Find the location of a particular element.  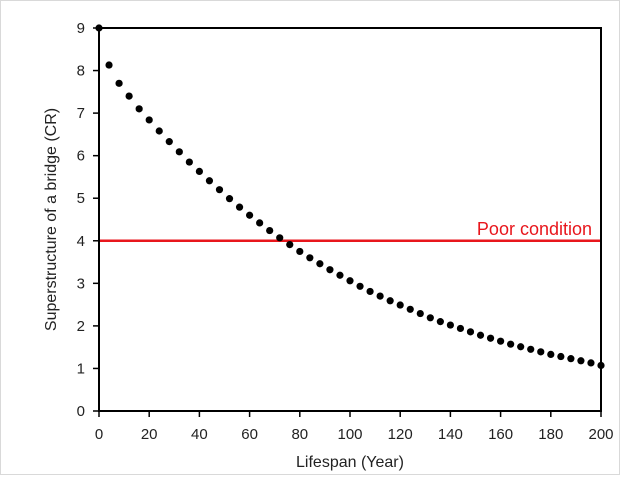

y-tick-label: 4 is located at coordinates (81, 241).